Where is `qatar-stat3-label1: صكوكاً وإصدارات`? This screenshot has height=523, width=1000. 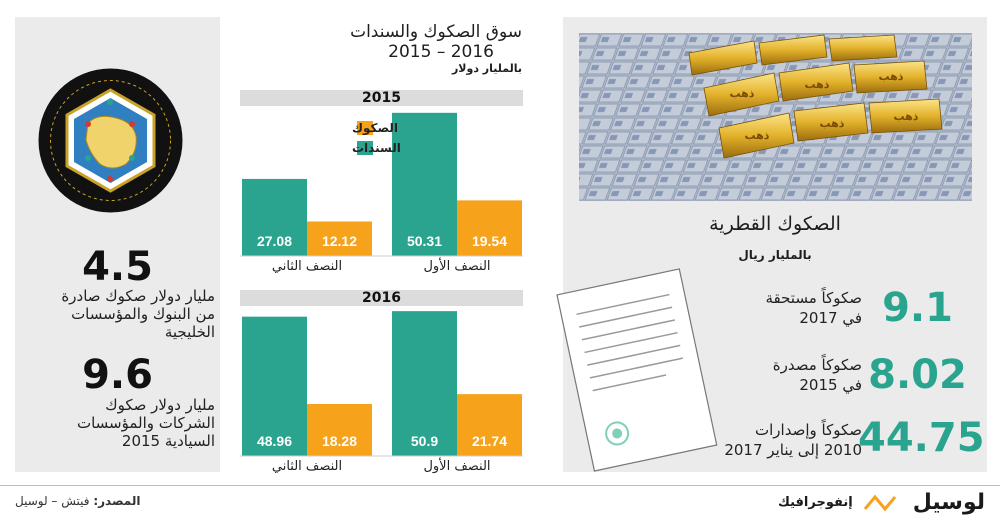
qatar-stat3-label1: صكوكاً وإصدارات is located at coordinates (808, 430).